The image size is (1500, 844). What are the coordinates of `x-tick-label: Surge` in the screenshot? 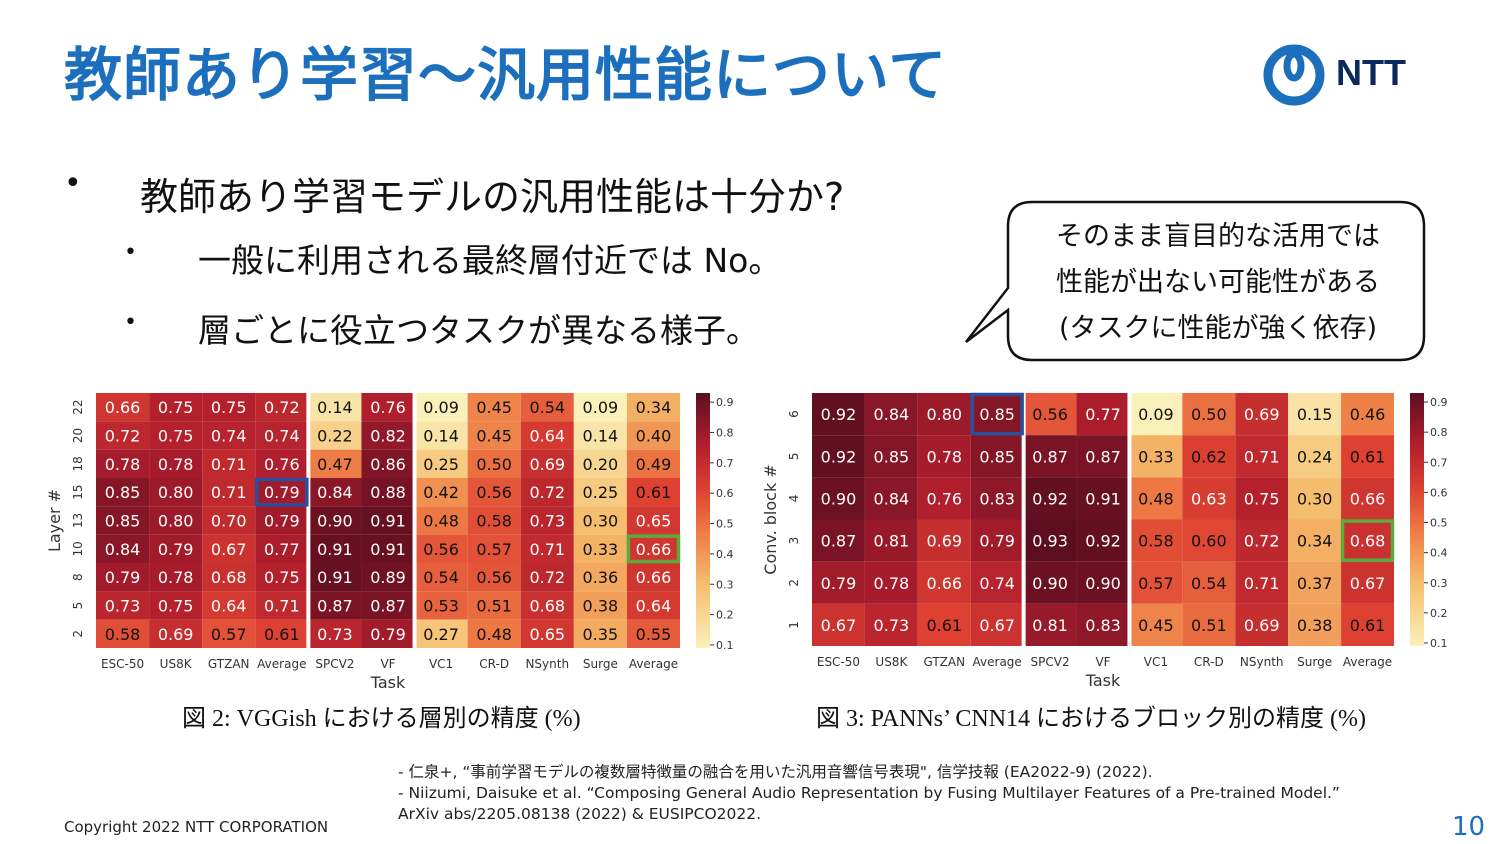 It's located at (600, 664).